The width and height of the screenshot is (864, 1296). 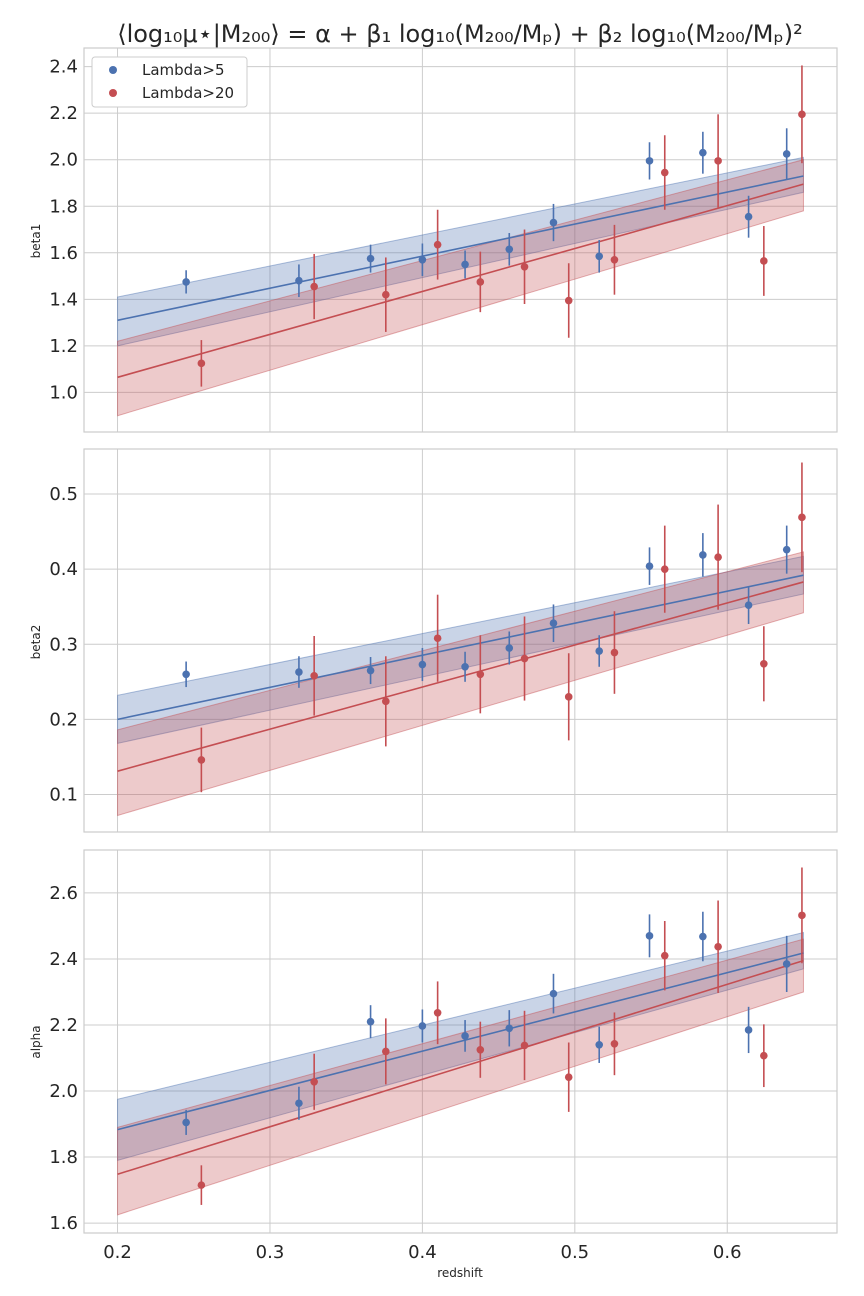 What do you see at coordinates (113, 93) in the screenshot?
I see `legend-marker-lambda20` at bounding box center [113, 93].